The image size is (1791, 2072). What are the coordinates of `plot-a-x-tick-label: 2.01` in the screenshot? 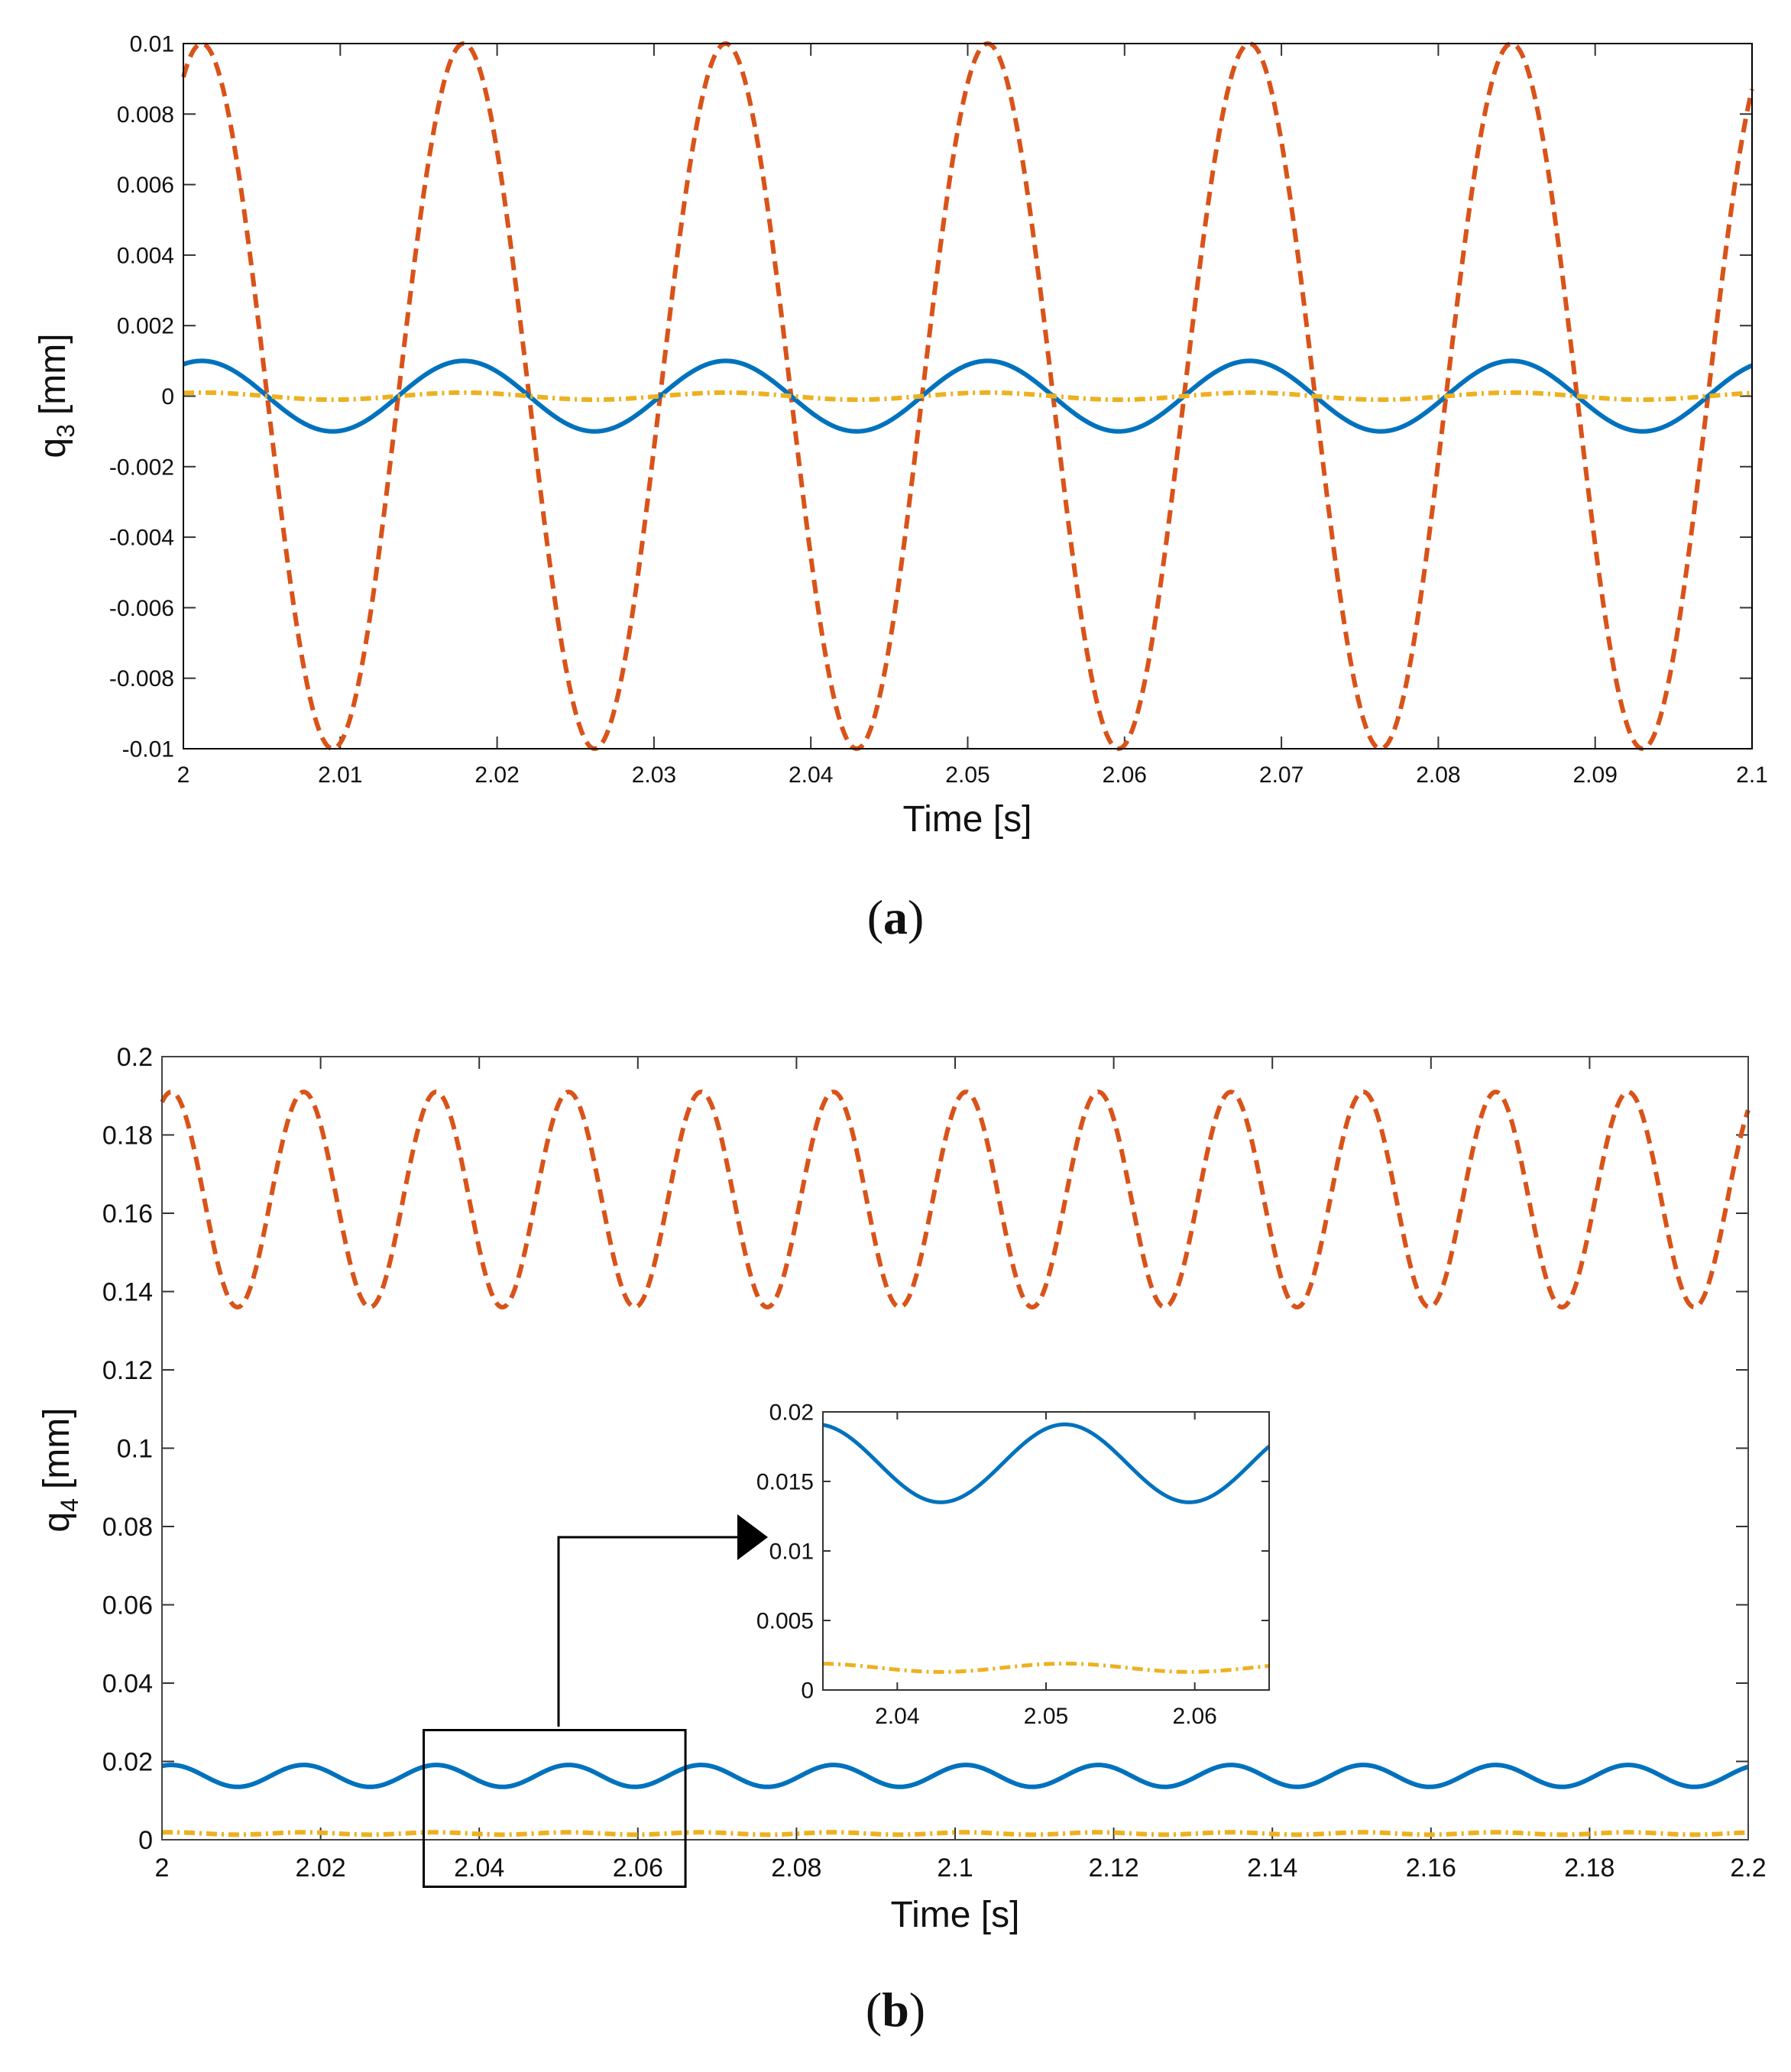 It's located at (340, 775).